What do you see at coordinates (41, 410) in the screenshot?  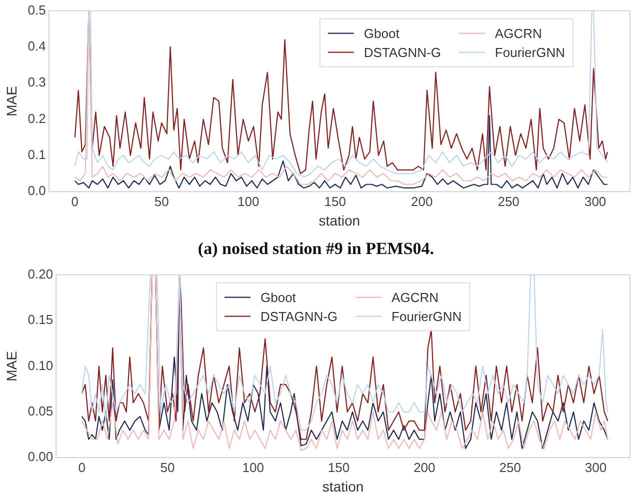 I see `y-tick-label: 0.05` at bounding box center [41, 410].